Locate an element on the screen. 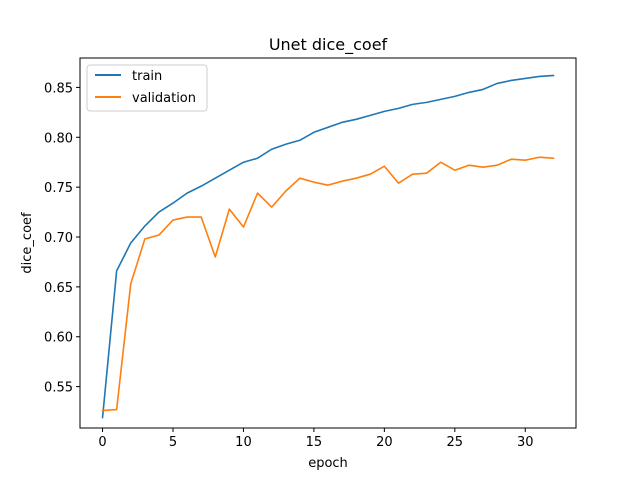 The height and width of the screenshot is (480, 640). x-tick-label: 0 is located at coordinates (102, 442).